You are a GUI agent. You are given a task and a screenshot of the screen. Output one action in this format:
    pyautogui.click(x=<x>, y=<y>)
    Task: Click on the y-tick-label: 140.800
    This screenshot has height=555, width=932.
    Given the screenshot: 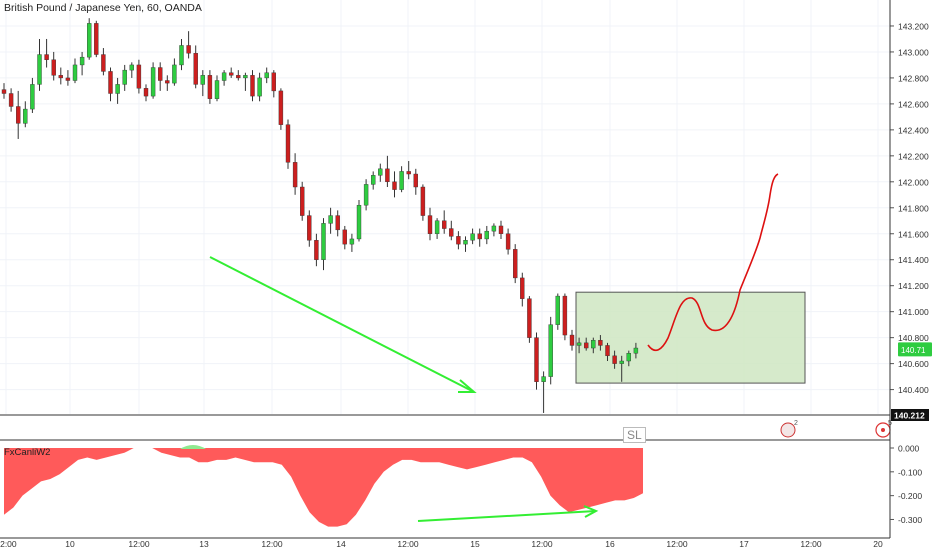 What is the action you would take?
    pyautogui.click(x=913, y=338)
    